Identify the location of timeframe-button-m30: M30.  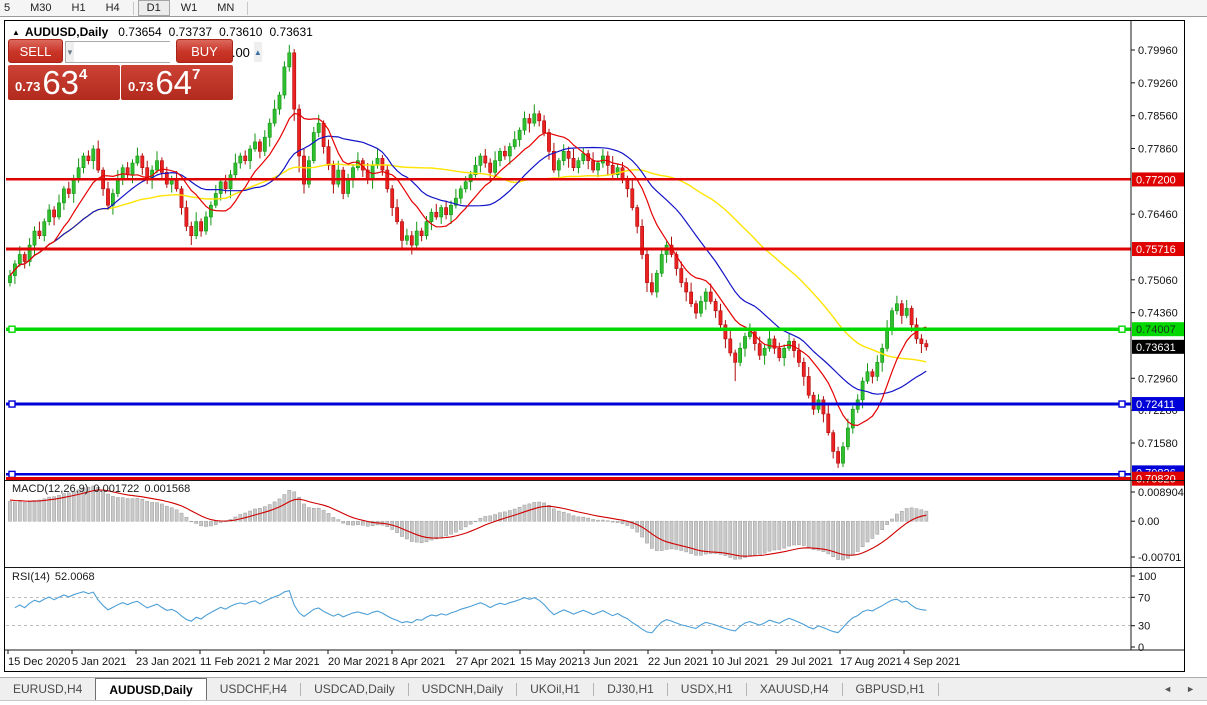
(41, 8).